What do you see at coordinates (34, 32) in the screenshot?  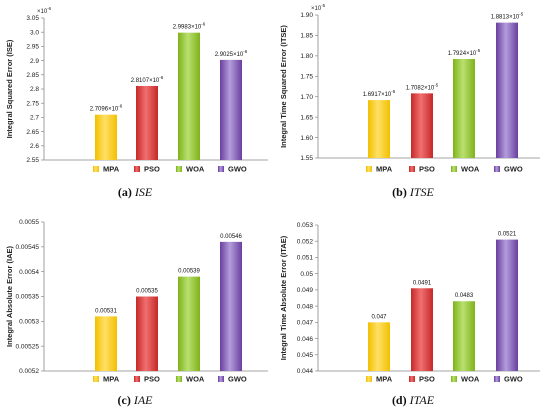 I see `y-tick-label: 3.0` at bounding box center [34, 32].